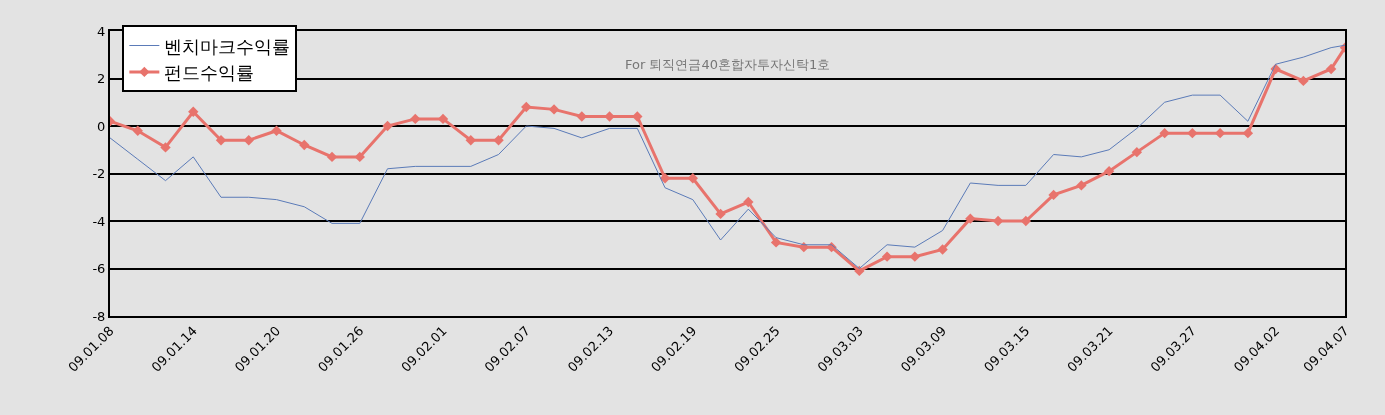 Image resolution: width=1385 pixels, height=415 pixels. What do you see at coordinates (99, 221) in the screenshot?
I see `y-tick-label: -4` at bounding box center [99, 221].